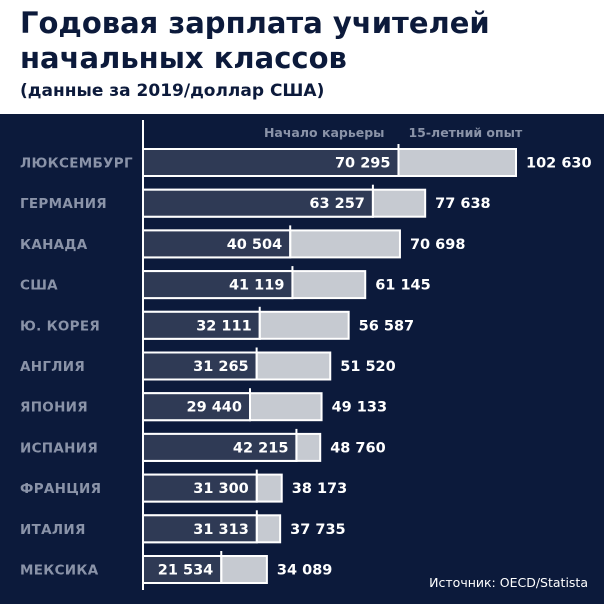 The image size is (604, 604). What do you see at coordinates (186, 571) in the screenshot?
I see `value-label-start: 21 534` at bounding box center [186, 571].